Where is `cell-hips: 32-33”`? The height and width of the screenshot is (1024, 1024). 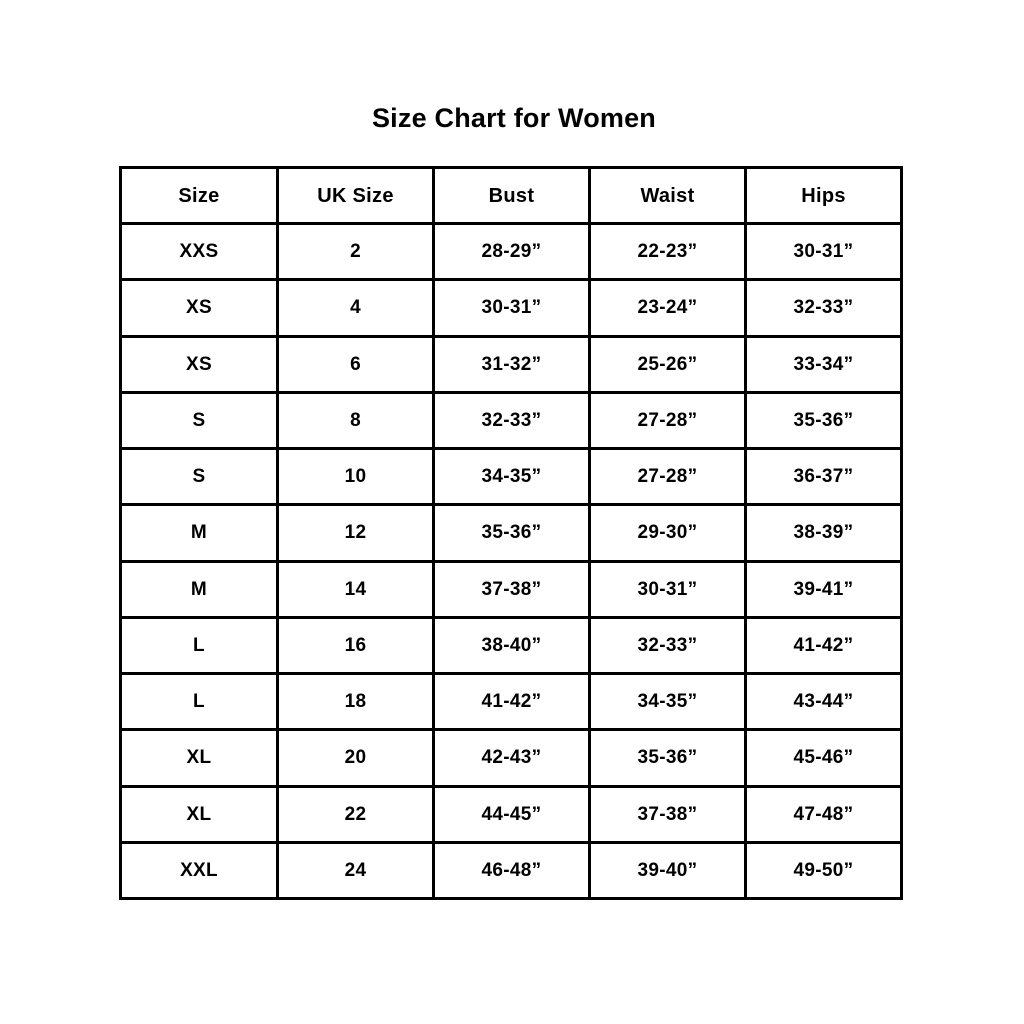
cell-hips: 32-33” is located at coordinates (823, 308).